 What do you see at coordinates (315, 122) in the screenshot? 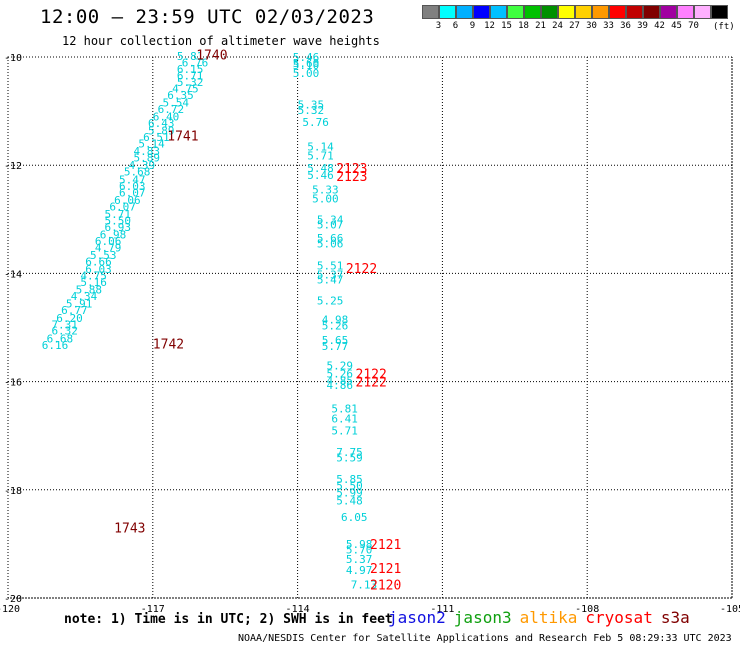
I see `wave-height-value: 5.76` at bounding box center [315, 122].